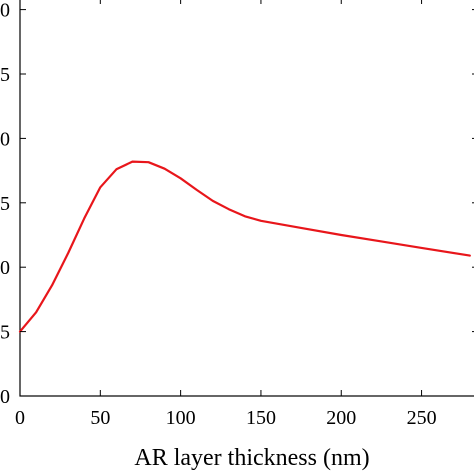 The width and height of the screenshot is (474, 474). I want to click on x-tick-label: 50, so click(100, 418).